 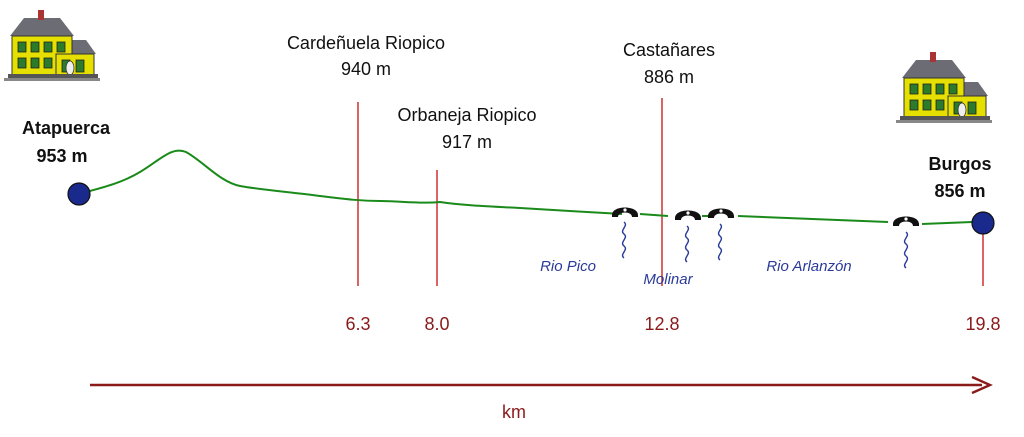 I want to click on river-label: Rio Arlanzón, so click(x=808, y=266).